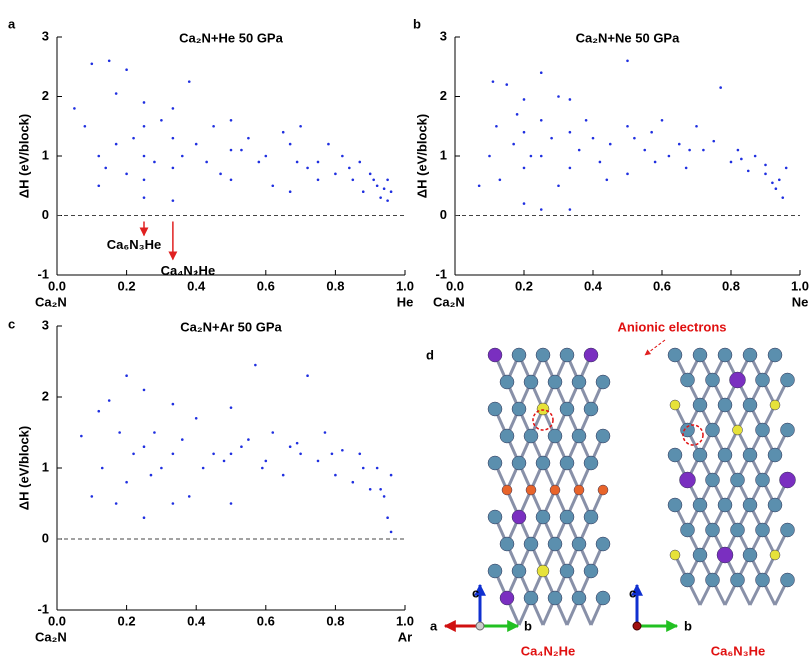 This screenshot has height=663, width=812. What do you see at coordinates (417, 23) in the screenshot?
I see `panel-letter: b` at bounding box center [417, 23].